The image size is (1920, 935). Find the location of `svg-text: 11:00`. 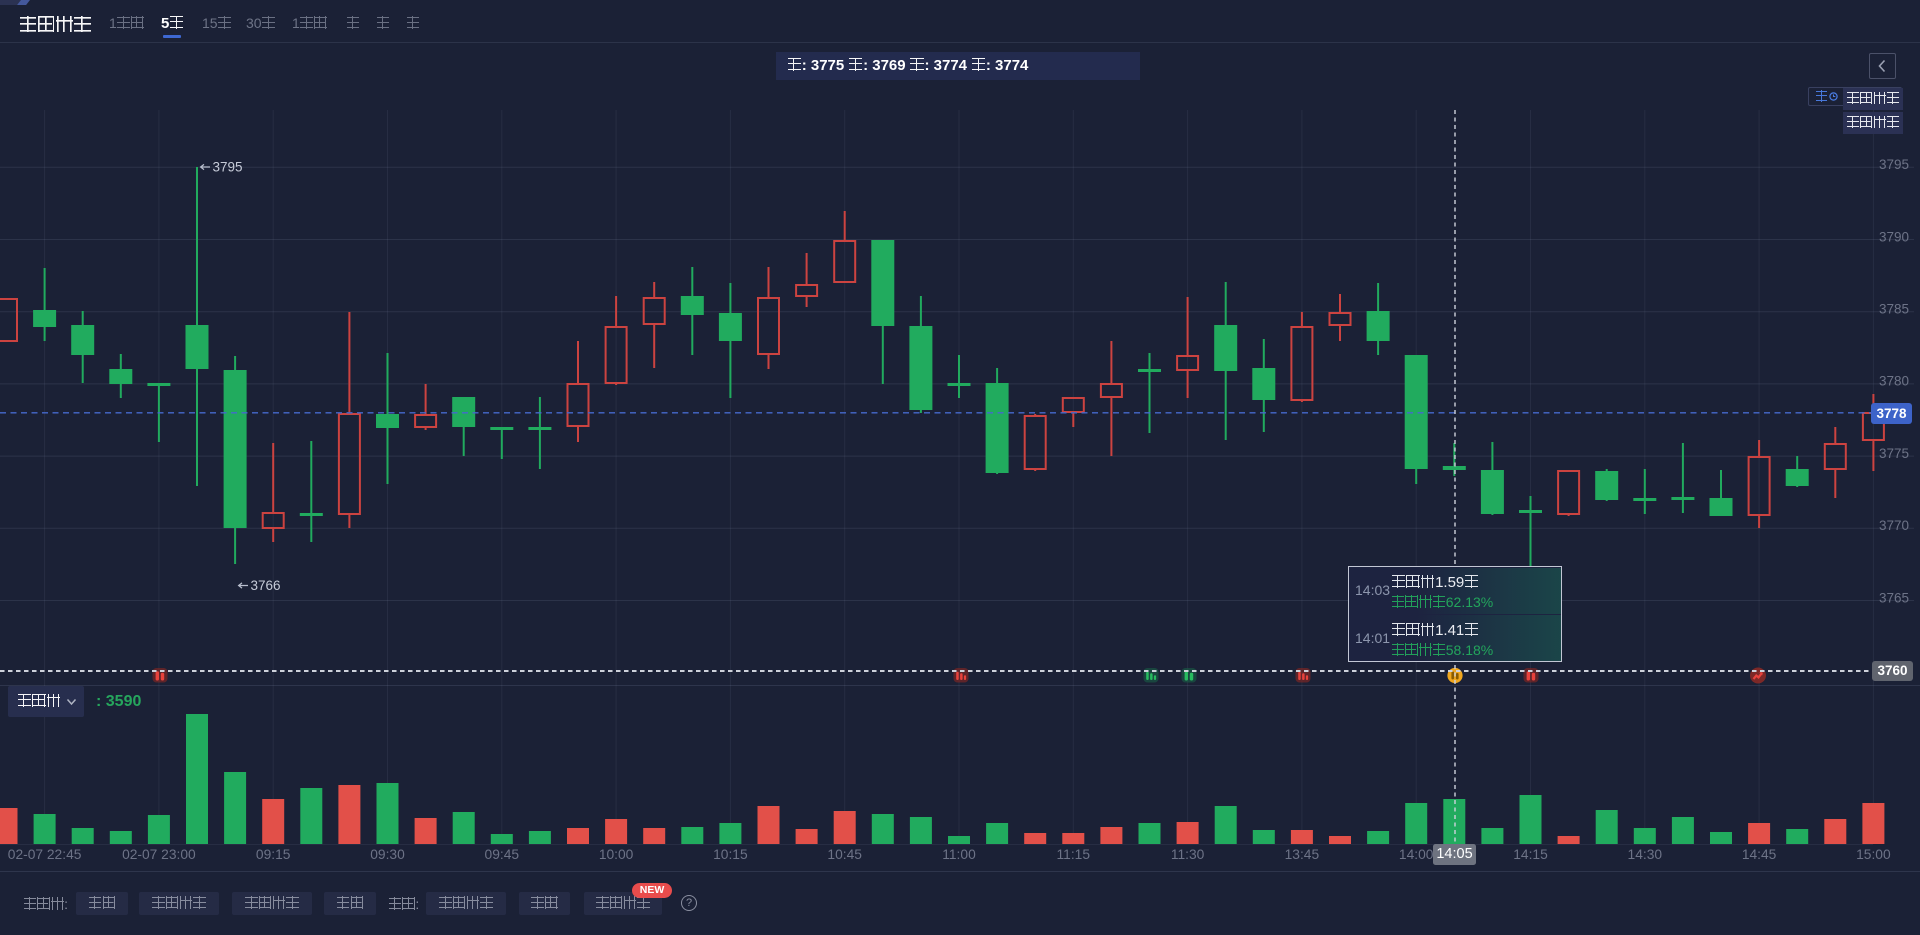

svg-text: 11:00 is located at coordinates (959, 854).